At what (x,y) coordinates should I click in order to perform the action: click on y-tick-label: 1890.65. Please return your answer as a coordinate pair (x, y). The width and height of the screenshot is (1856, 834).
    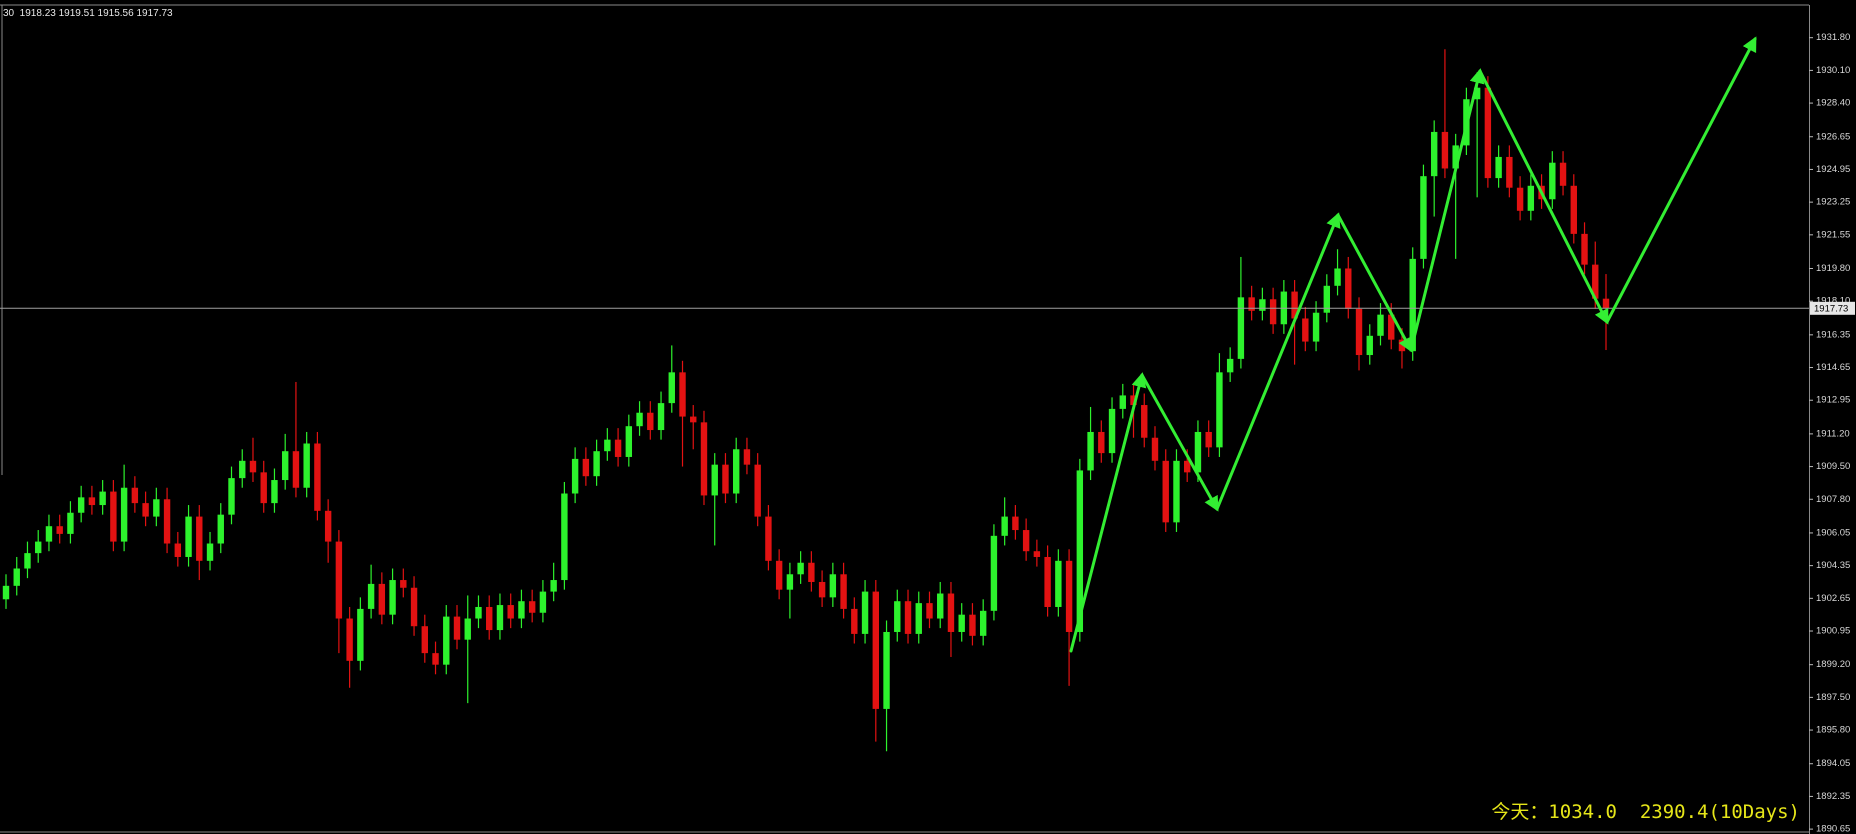
    Looking at the image, I should click on (1833, 829).